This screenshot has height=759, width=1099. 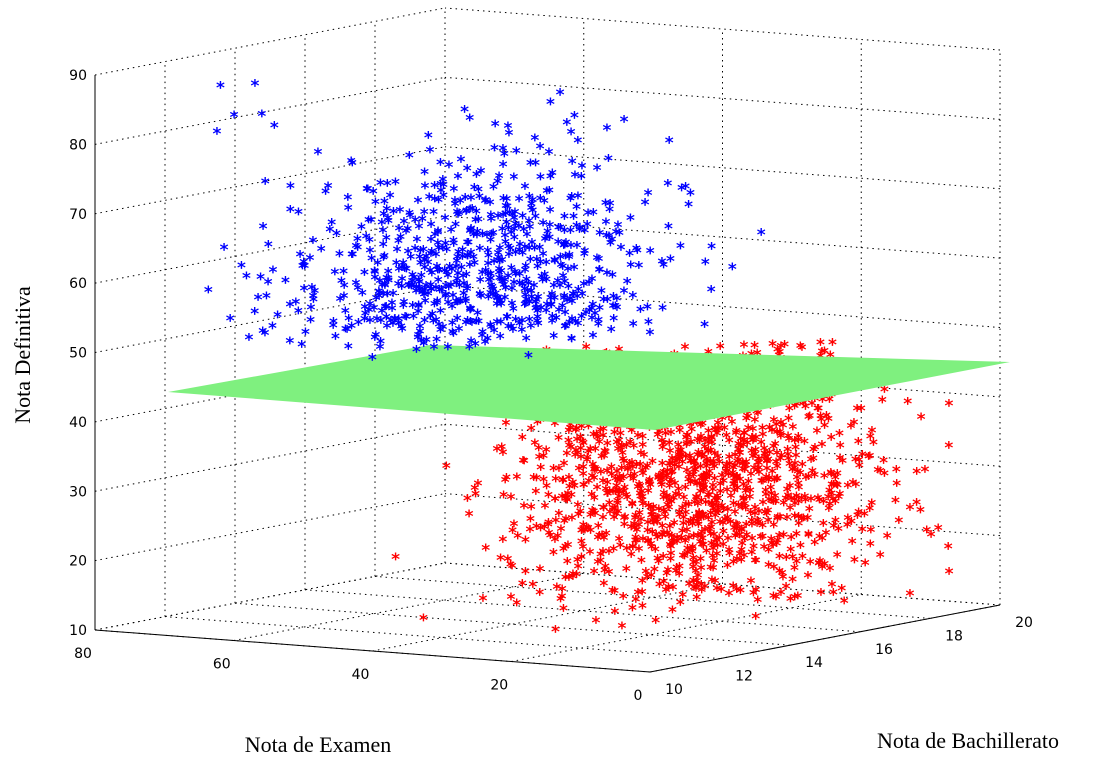 I want to click on z-tick-label: 80, so click(x=78, y=145).